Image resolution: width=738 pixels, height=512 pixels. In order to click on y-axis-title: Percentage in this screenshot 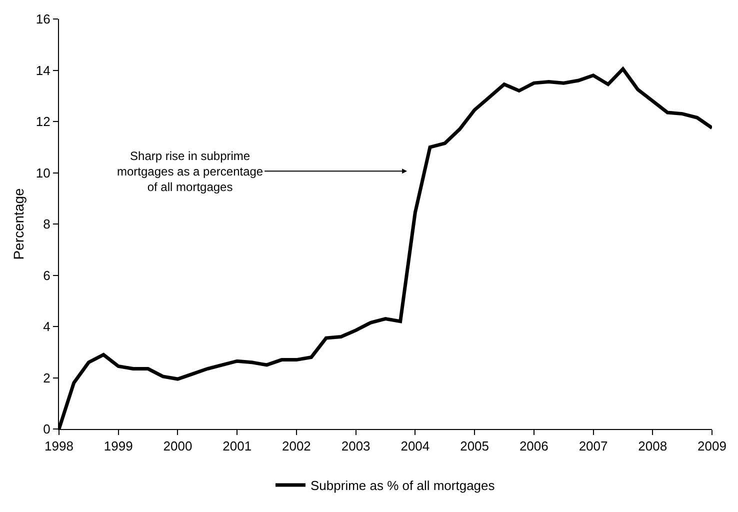, I will do `click(18, 224)`.